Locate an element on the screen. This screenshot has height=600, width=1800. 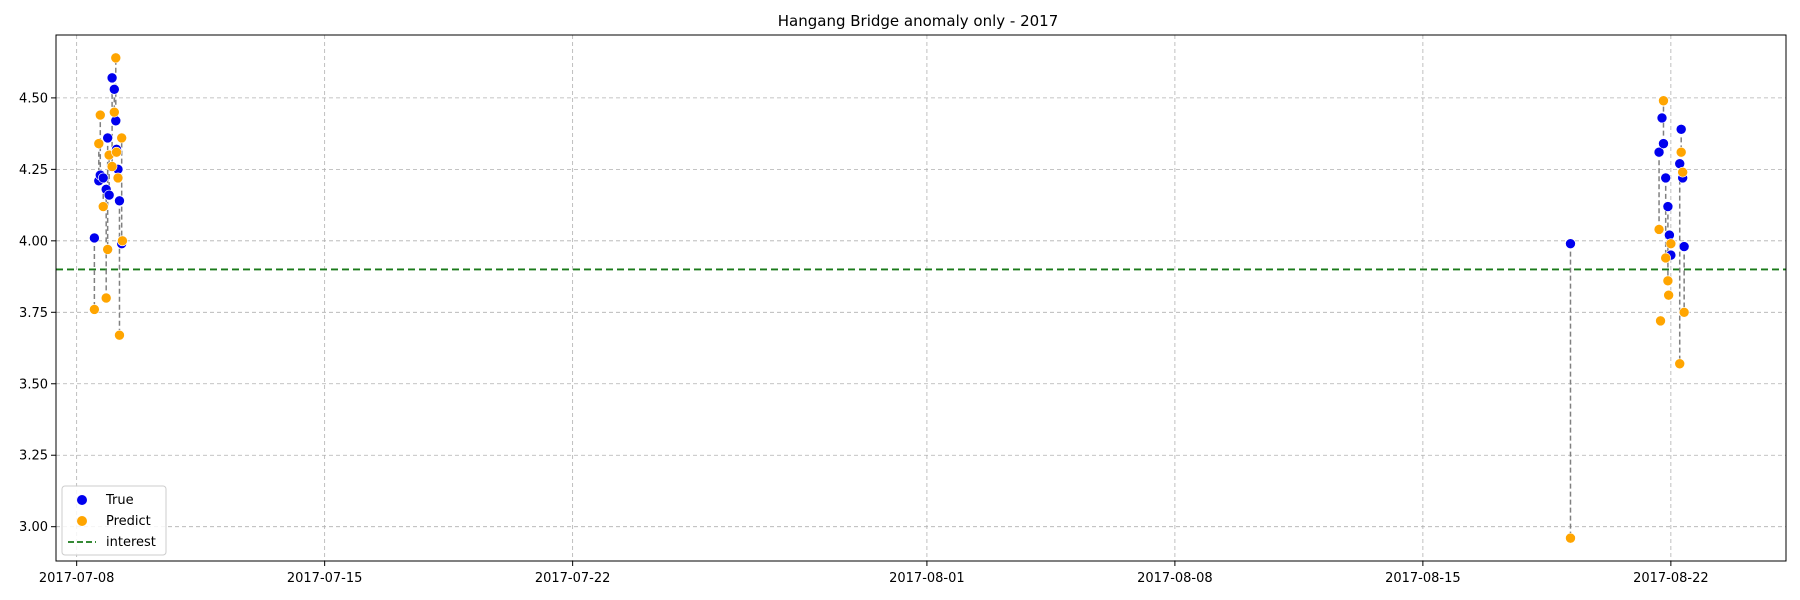
y-tick-label: 3.25 is located at coordinates (33, 456).